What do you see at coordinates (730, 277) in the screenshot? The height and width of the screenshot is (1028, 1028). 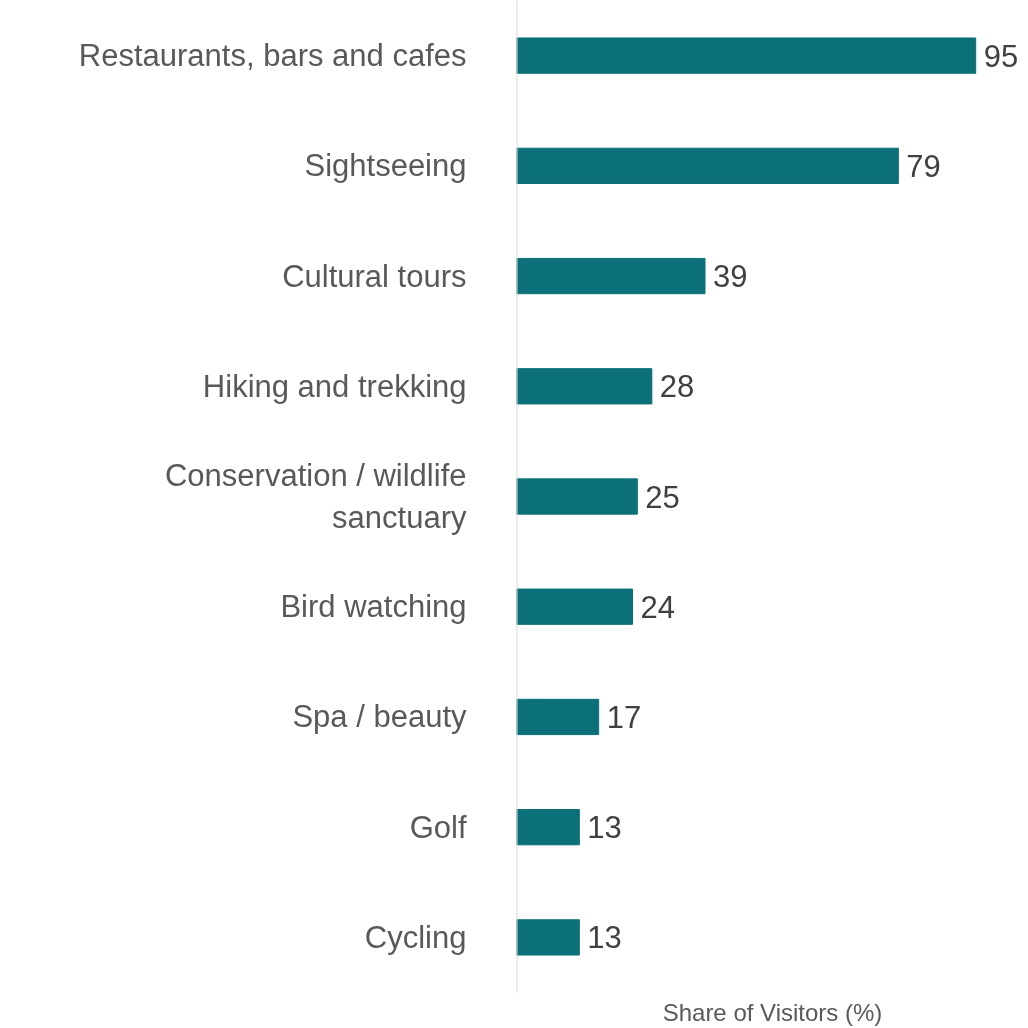 I see `data-label: 39` at bounding box center [730, 277].